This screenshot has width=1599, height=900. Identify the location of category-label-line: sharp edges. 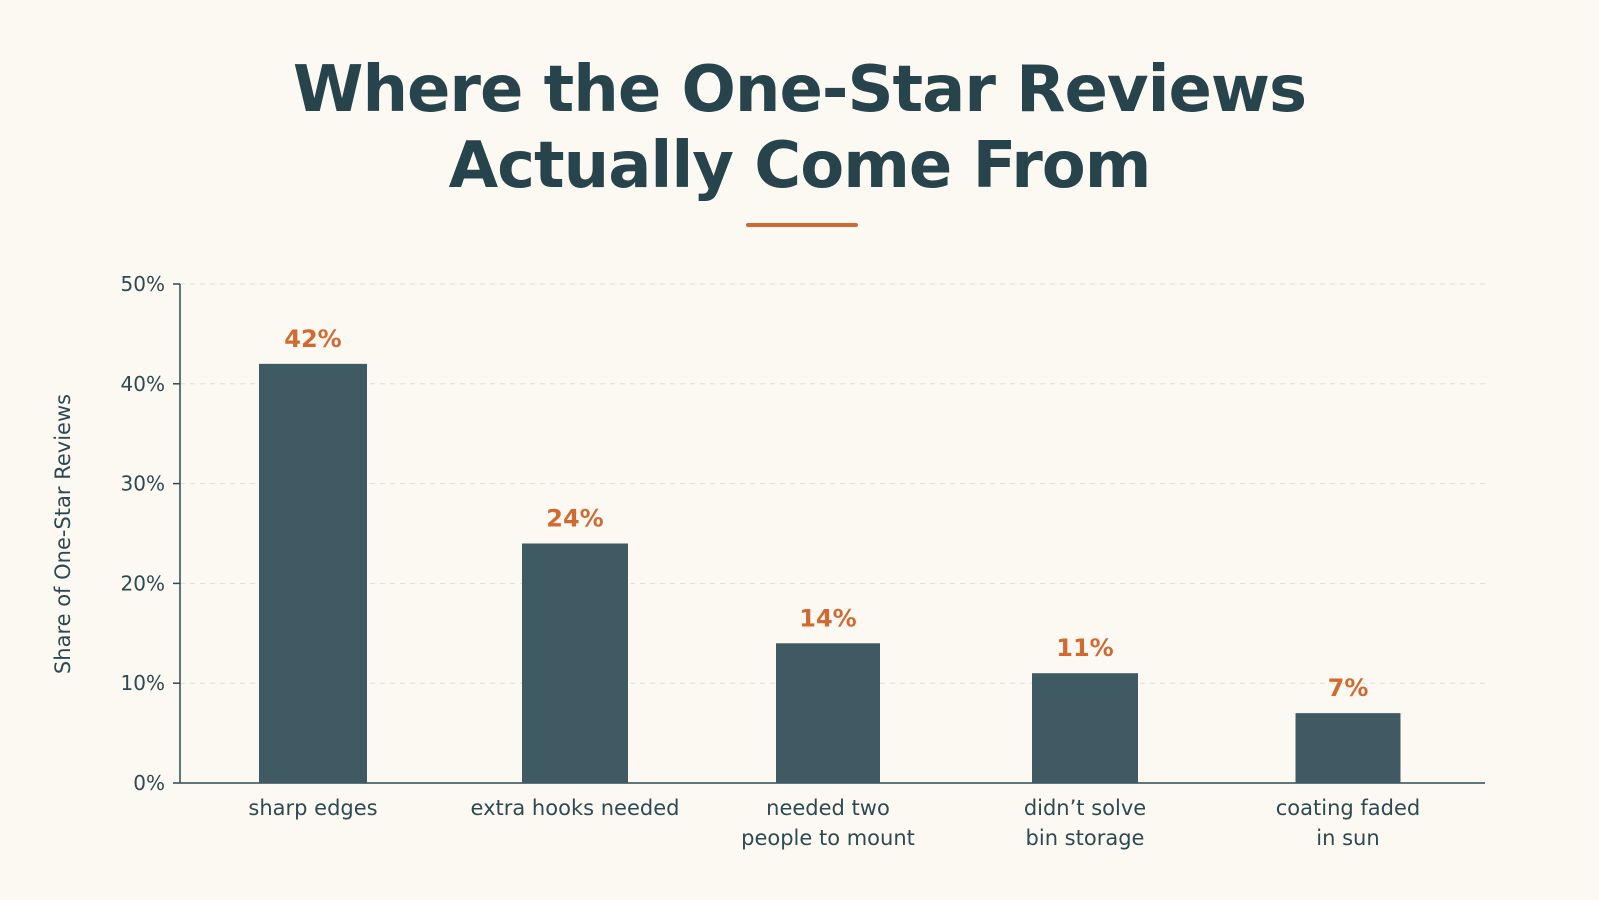
(312, 808).